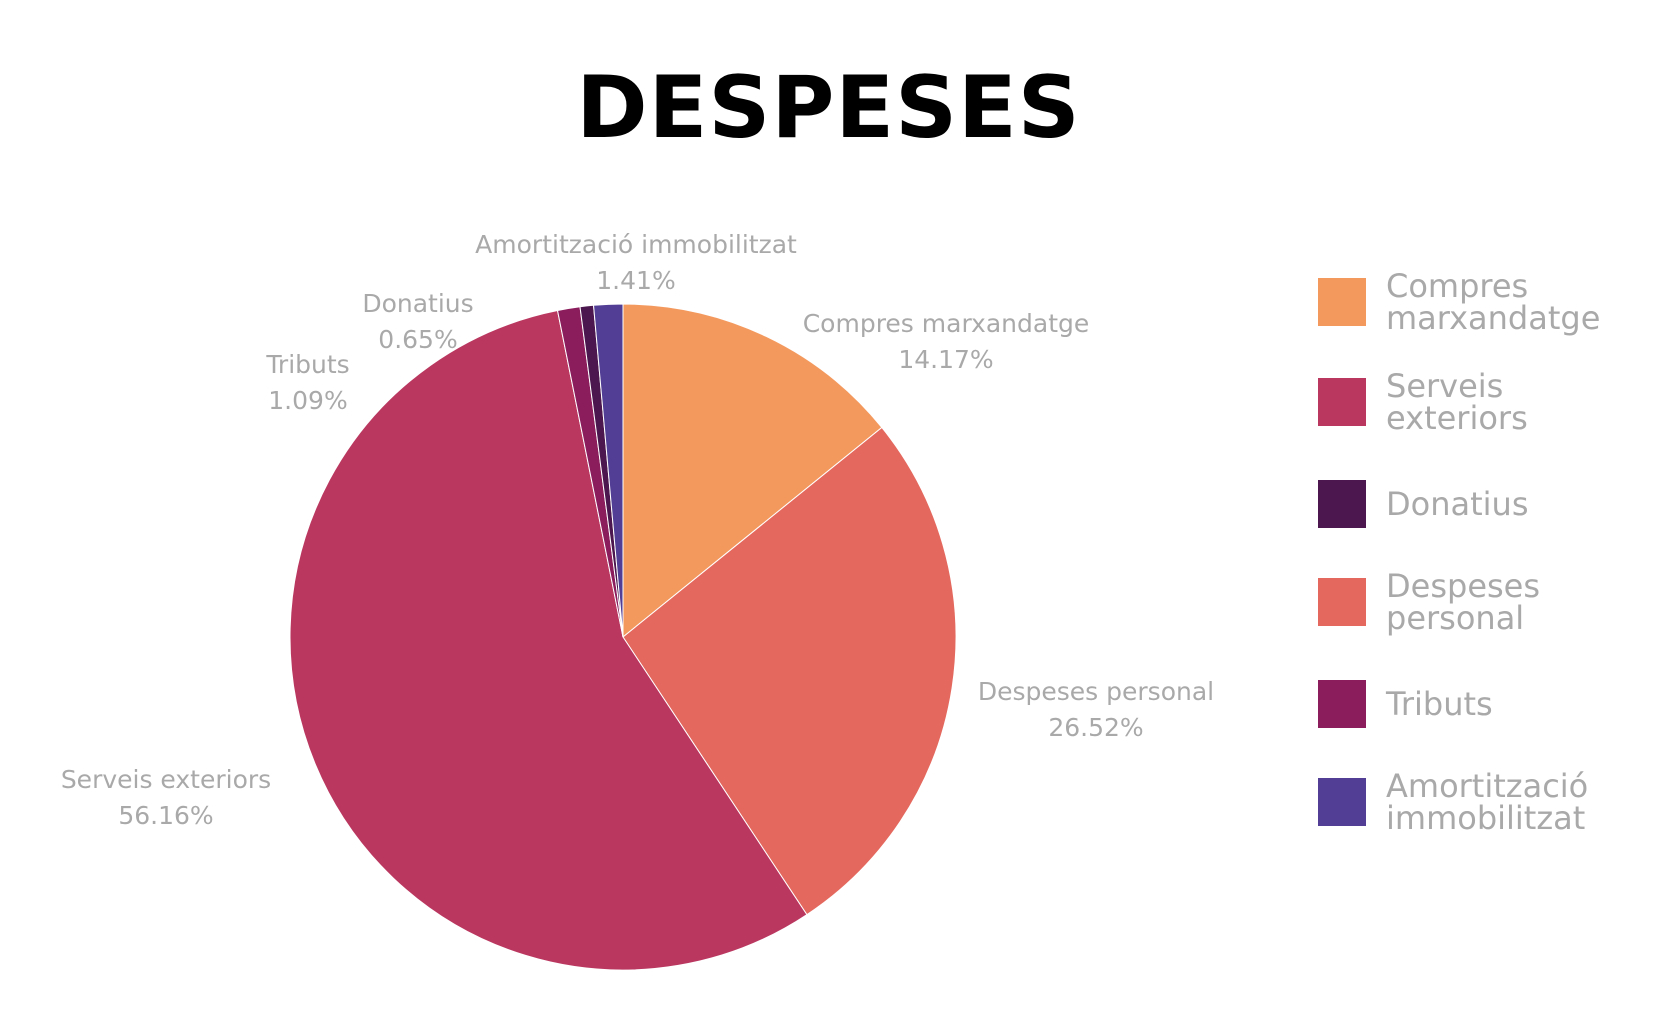 This screenshot has width=1657, height=1026. Describe the element at coordinates (636, 244) in the screenshot. I see `slice-label-name: Amortització immobilitzat` at that location.